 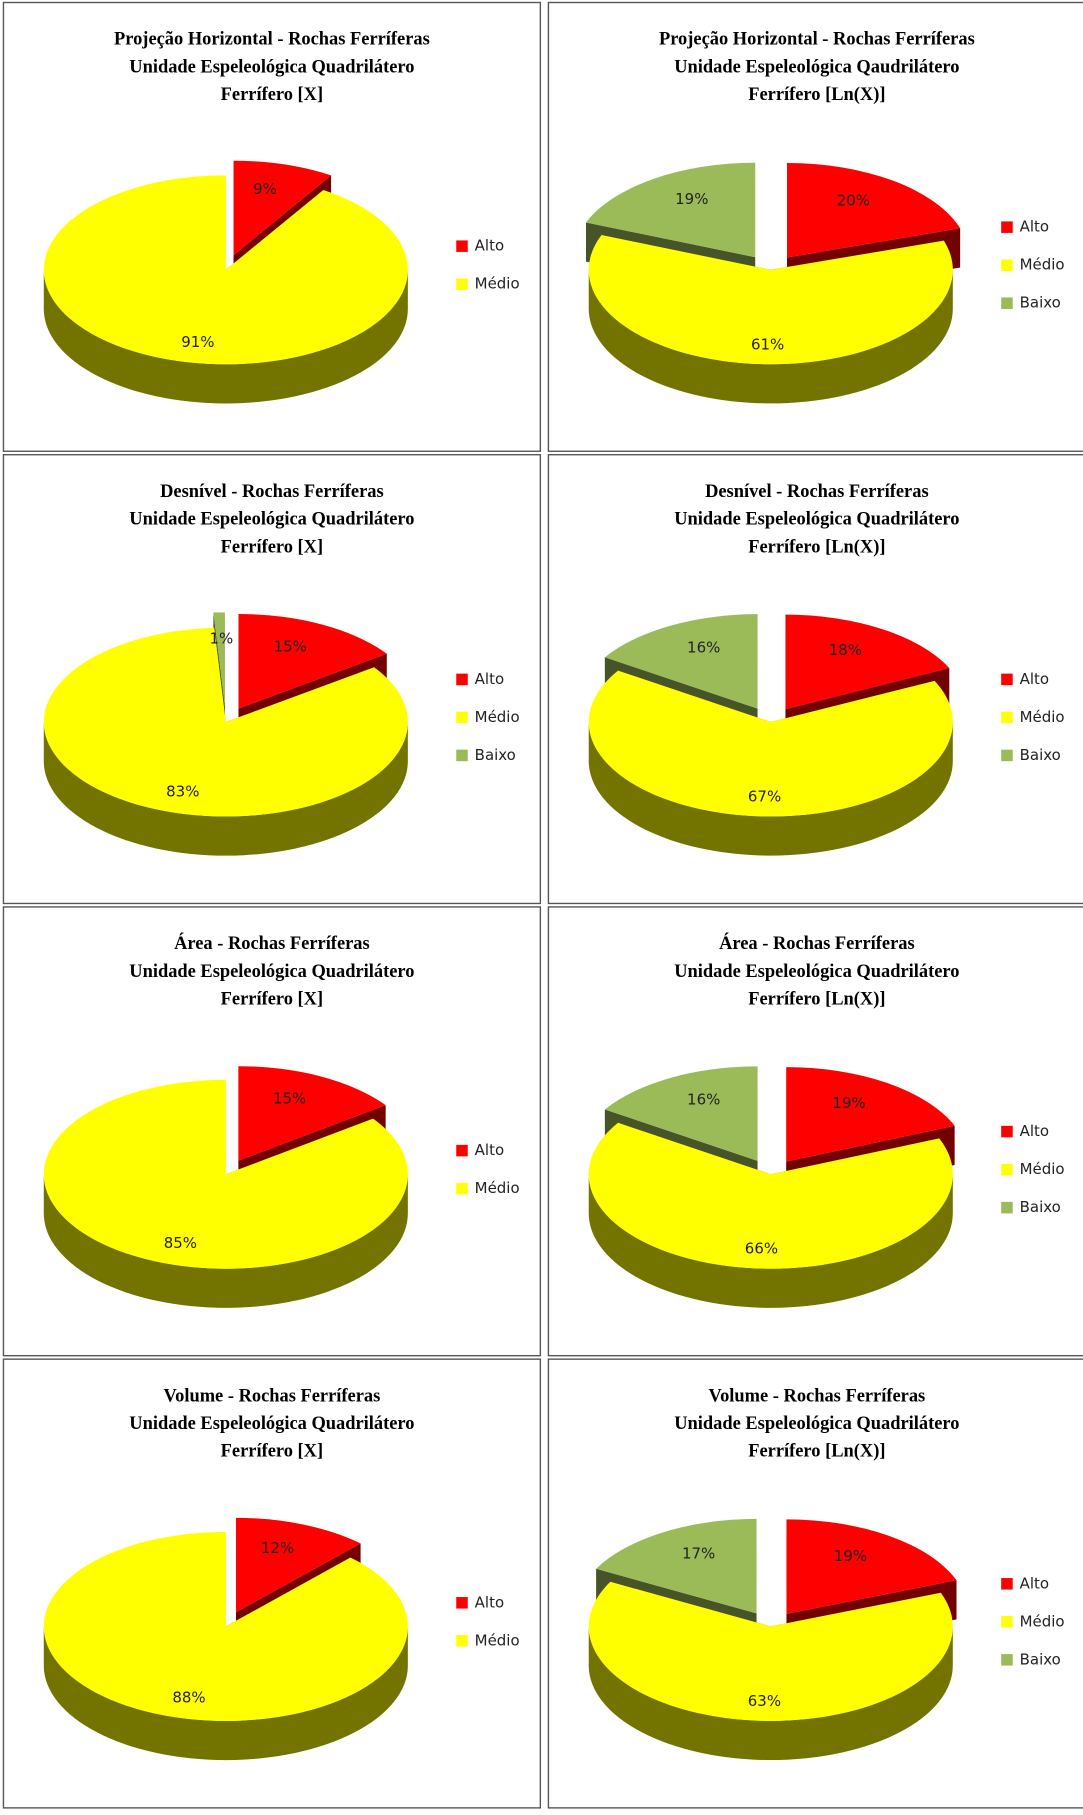 What do you see at coordinates (698, 1553) in the screenshot?
I see `data-label: 17%` at bounding box center [698, 1553].